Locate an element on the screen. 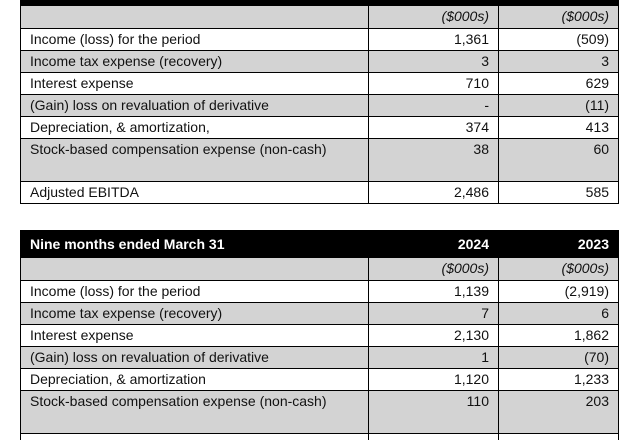 Image resolution: width=640 pixels, height=440 pixels. table-row: Income (loss) for the period 1,361 (509) is located at coordinates (320, 39).